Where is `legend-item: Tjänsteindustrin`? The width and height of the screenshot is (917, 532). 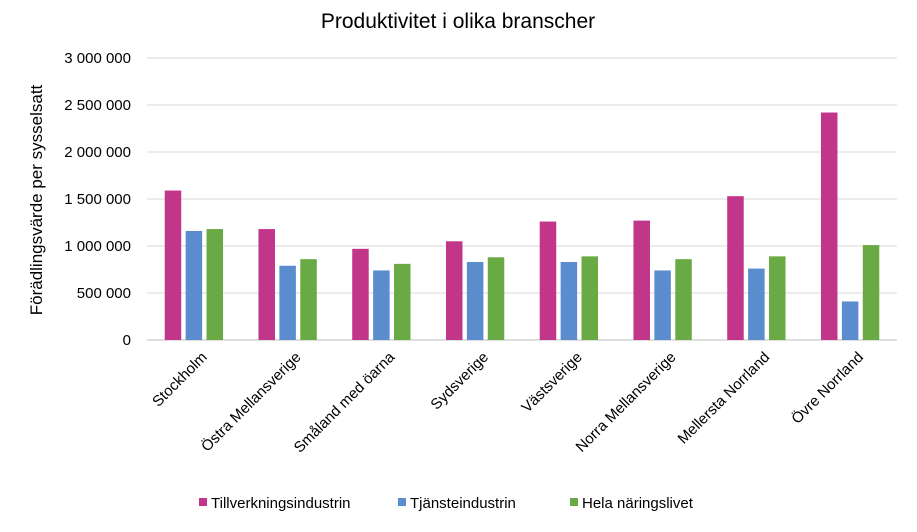
legend-item: Tjänsteindustrin is located at coordinates (457, 503).